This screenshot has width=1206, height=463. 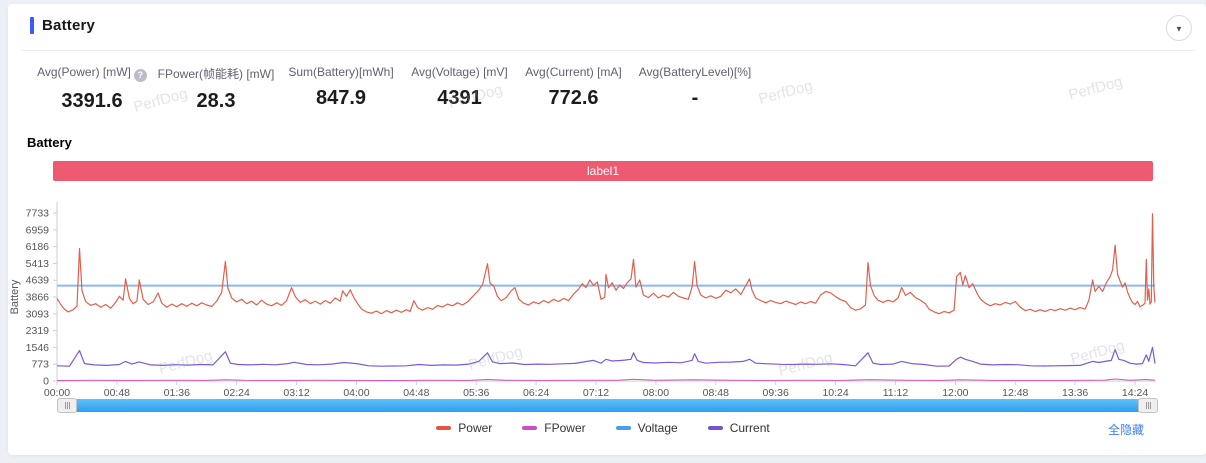 What do you see at coordinates (57, 391) in the screenshot?
I see `svg-text: 00:00` at bounding box center [57, 391].